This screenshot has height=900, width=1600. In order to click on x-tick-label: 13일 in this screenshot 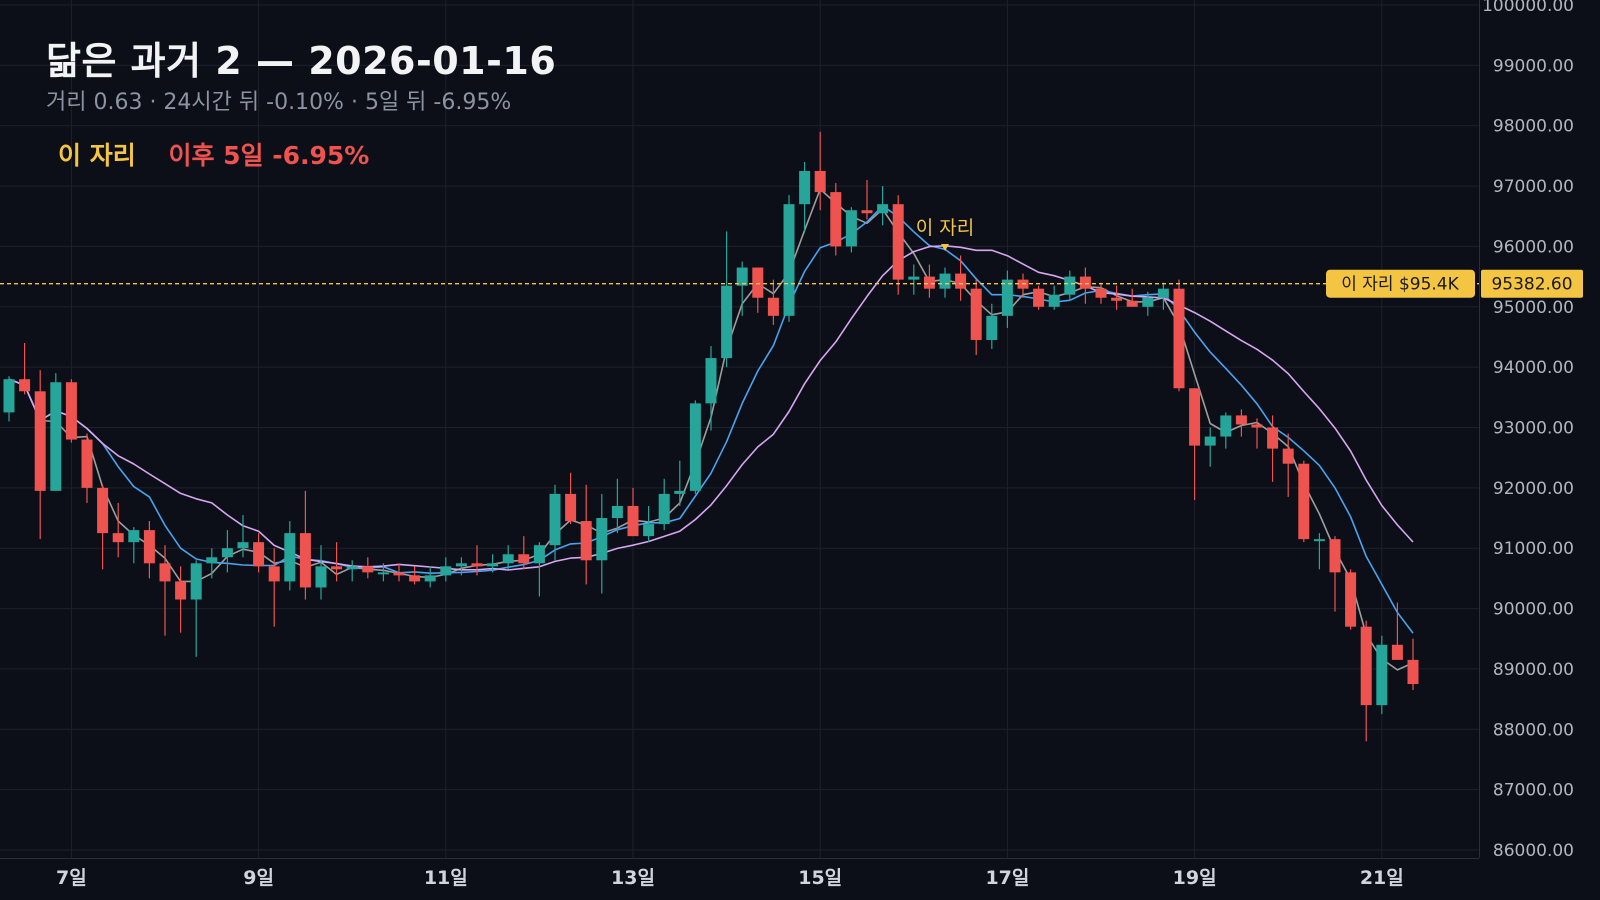, I will do `click(633, 878)`.